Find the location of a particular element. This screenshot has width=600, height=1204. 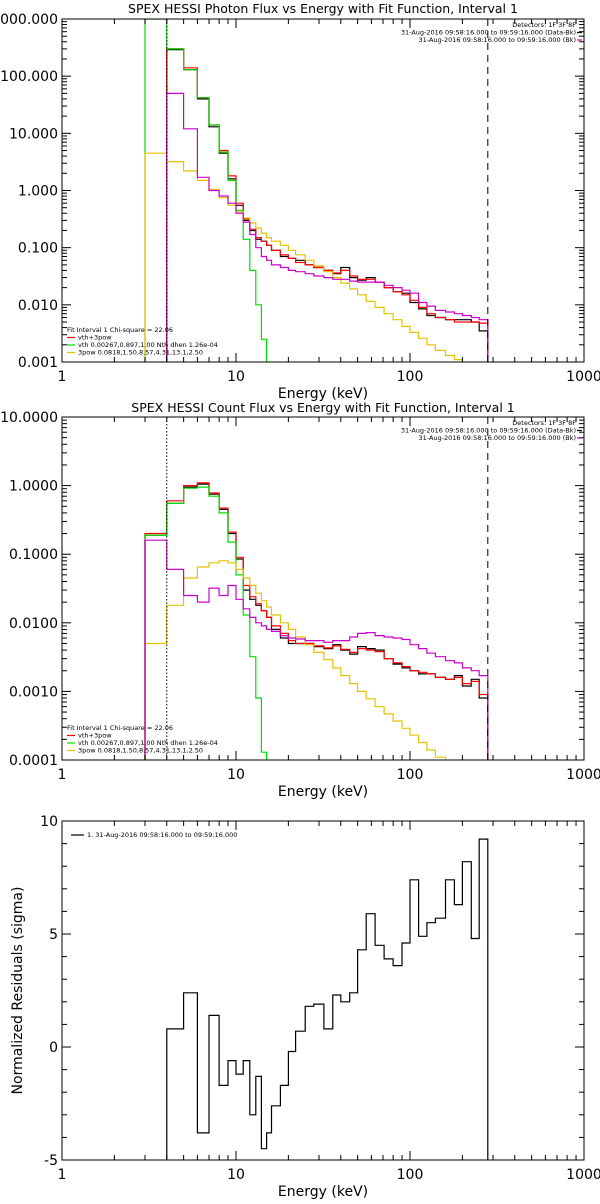

y-tick-label: 0.100 is located at coordinates (38, 249).